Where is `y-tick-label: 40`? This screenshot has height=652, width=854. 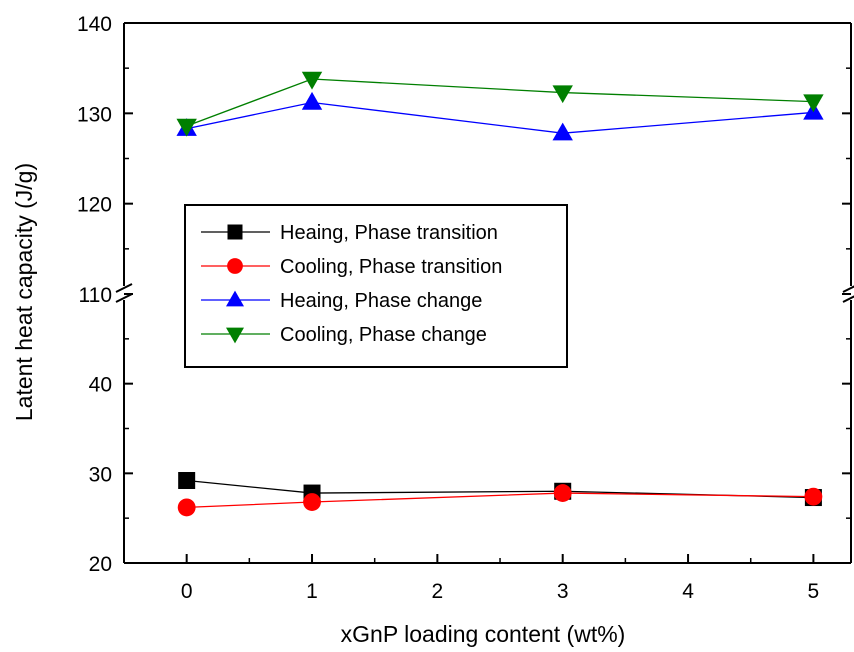 y-tick-label: 40 is located at coordinates (100, 385).